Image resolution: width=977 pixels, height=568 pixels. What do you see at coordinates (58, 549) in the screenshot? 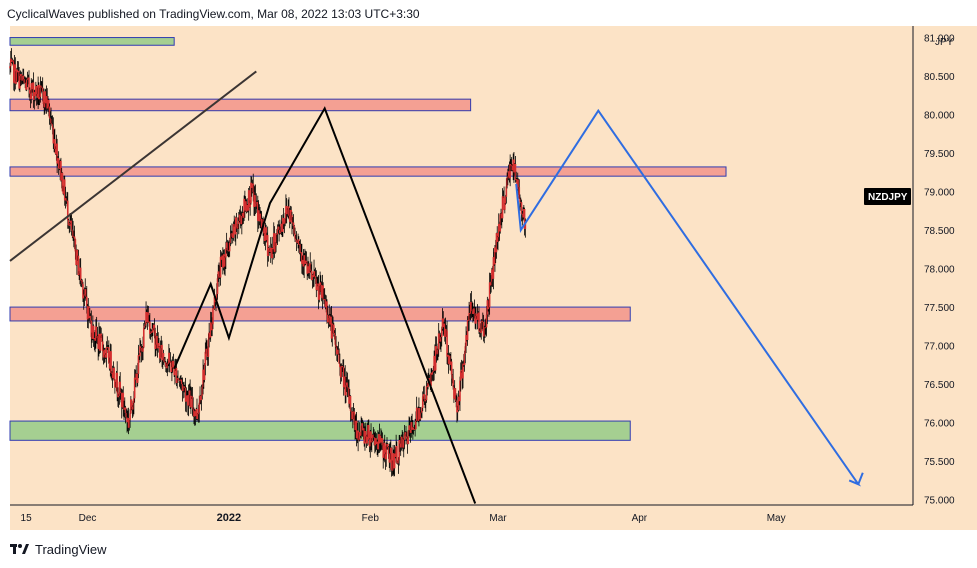
I see `footer-brand: TradingView` at bounding box center [58, 549].